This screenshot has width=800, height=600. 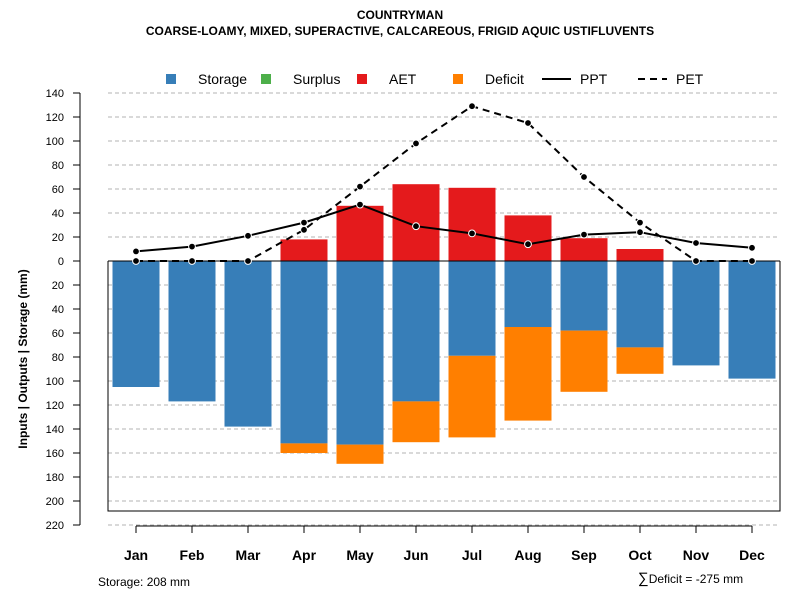 What do you see at coordinates (416, 331) in the screenshot?
I see `storage-bar-jun` at bounding box center [416, 331].